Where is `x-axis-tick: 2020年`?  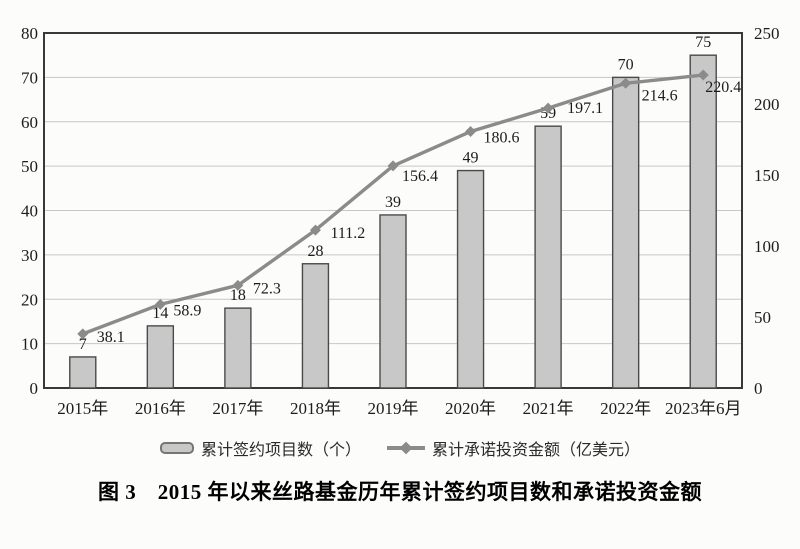
x-axis-tick: 2020年 is located at coordinates (470, 408).